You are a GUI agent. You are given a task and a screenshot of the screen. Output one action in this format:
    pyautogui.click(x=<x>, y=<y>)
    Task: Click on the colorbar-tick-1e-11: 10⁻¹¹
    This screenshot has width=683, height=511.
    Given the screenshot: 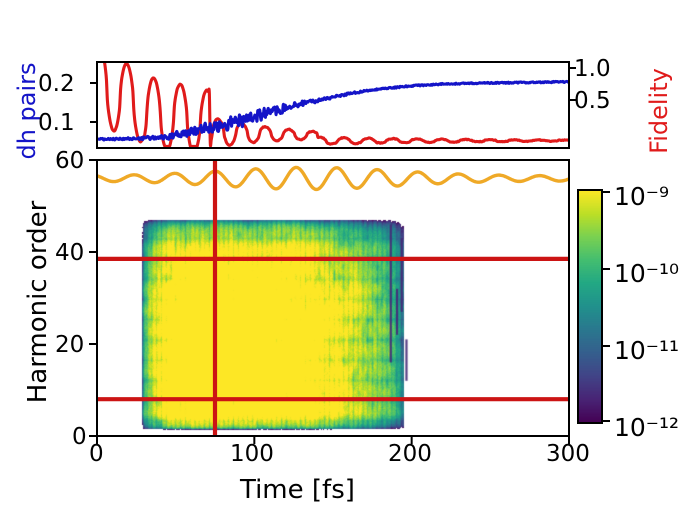 What is the action you would take?
    pyautogui.click(x=647, y=350)
    